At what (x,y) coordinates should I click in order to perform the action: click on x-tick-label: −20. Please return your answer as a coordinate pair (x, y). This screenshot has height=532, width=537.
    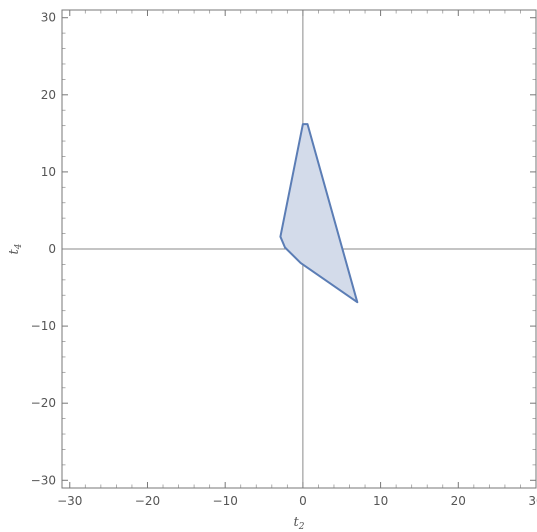
    Looking at the image, I should click on (147, 501).